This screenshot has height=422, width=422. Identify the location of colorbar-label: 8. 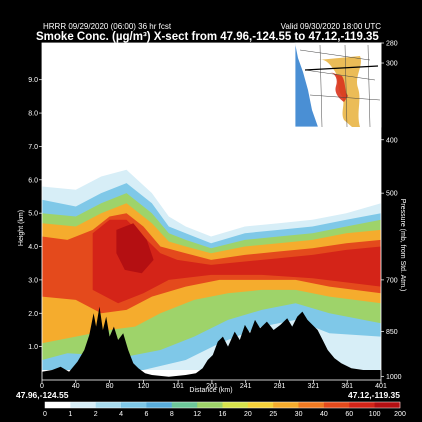
(172, 414).